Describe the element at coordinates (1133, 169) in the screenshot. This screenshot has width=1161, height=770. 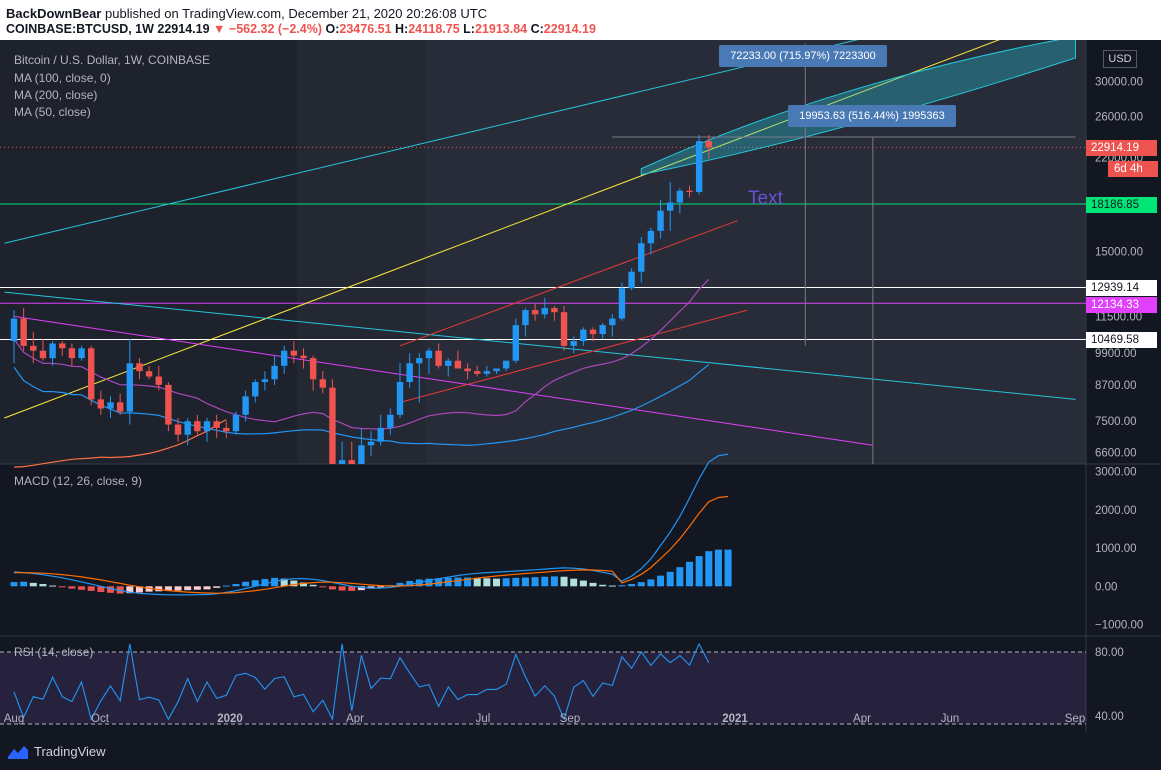
I see `countdown-label: 6d 4h` at that location.